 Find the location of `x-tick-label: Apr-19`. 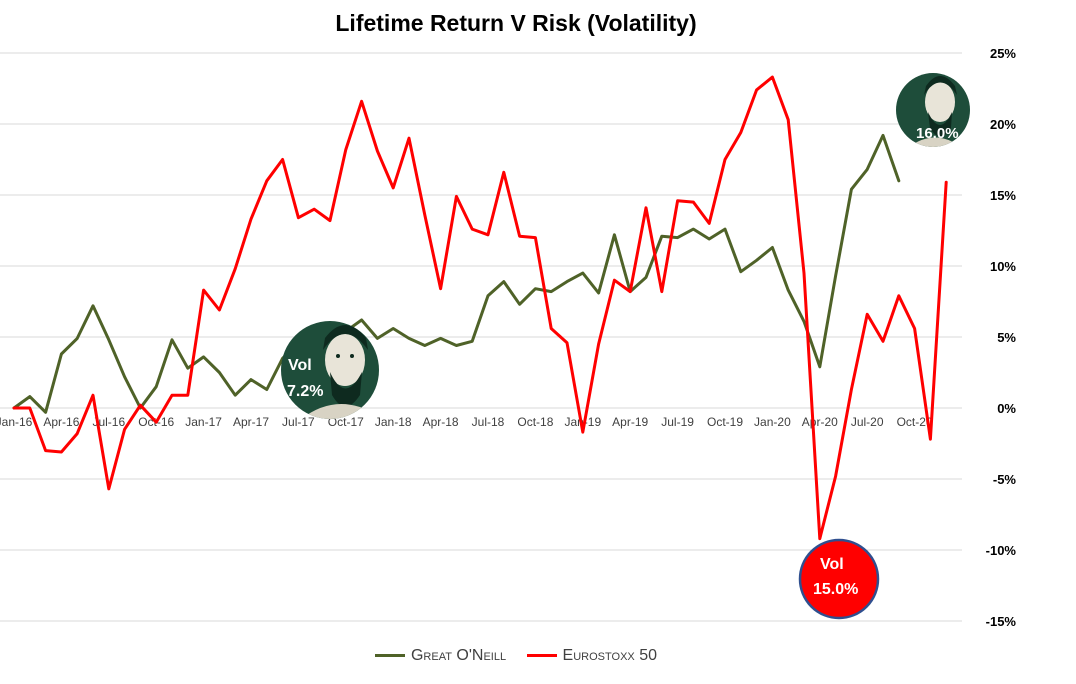

x-tick-label: Apr-19 is located at coordinates (630, 422).